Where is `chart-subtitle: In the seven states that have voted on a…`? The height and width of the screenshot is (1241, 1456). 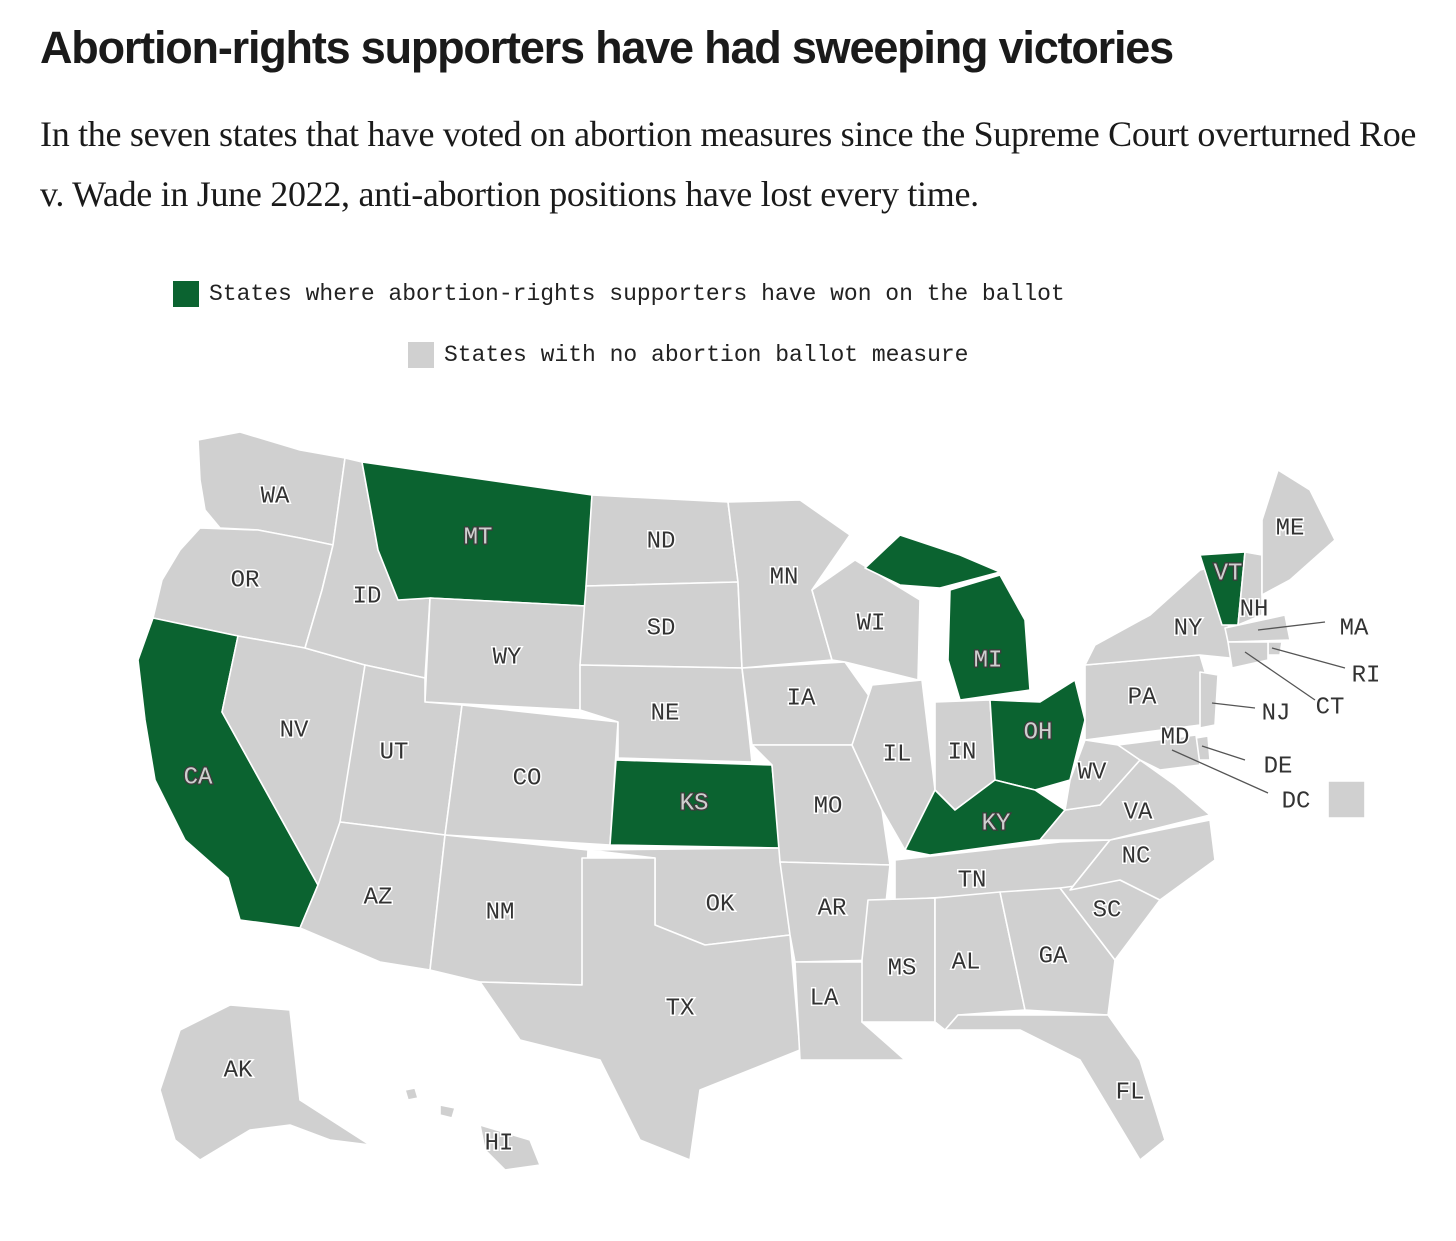
chart-subtitle: In the seven states that have voted on a… is located at coordinates (728, 164).